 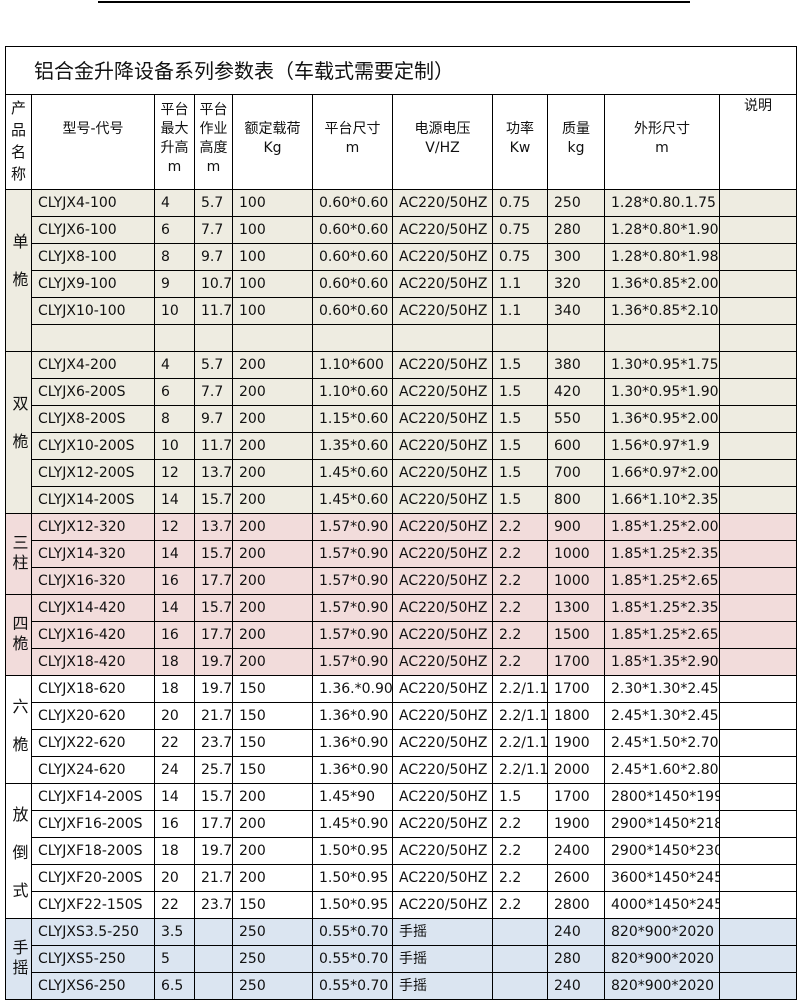 What do you see at coordinates (352, 129) in the screenshot?
I see `header-line: 平台尺寸` at bounding box center [352, 129].